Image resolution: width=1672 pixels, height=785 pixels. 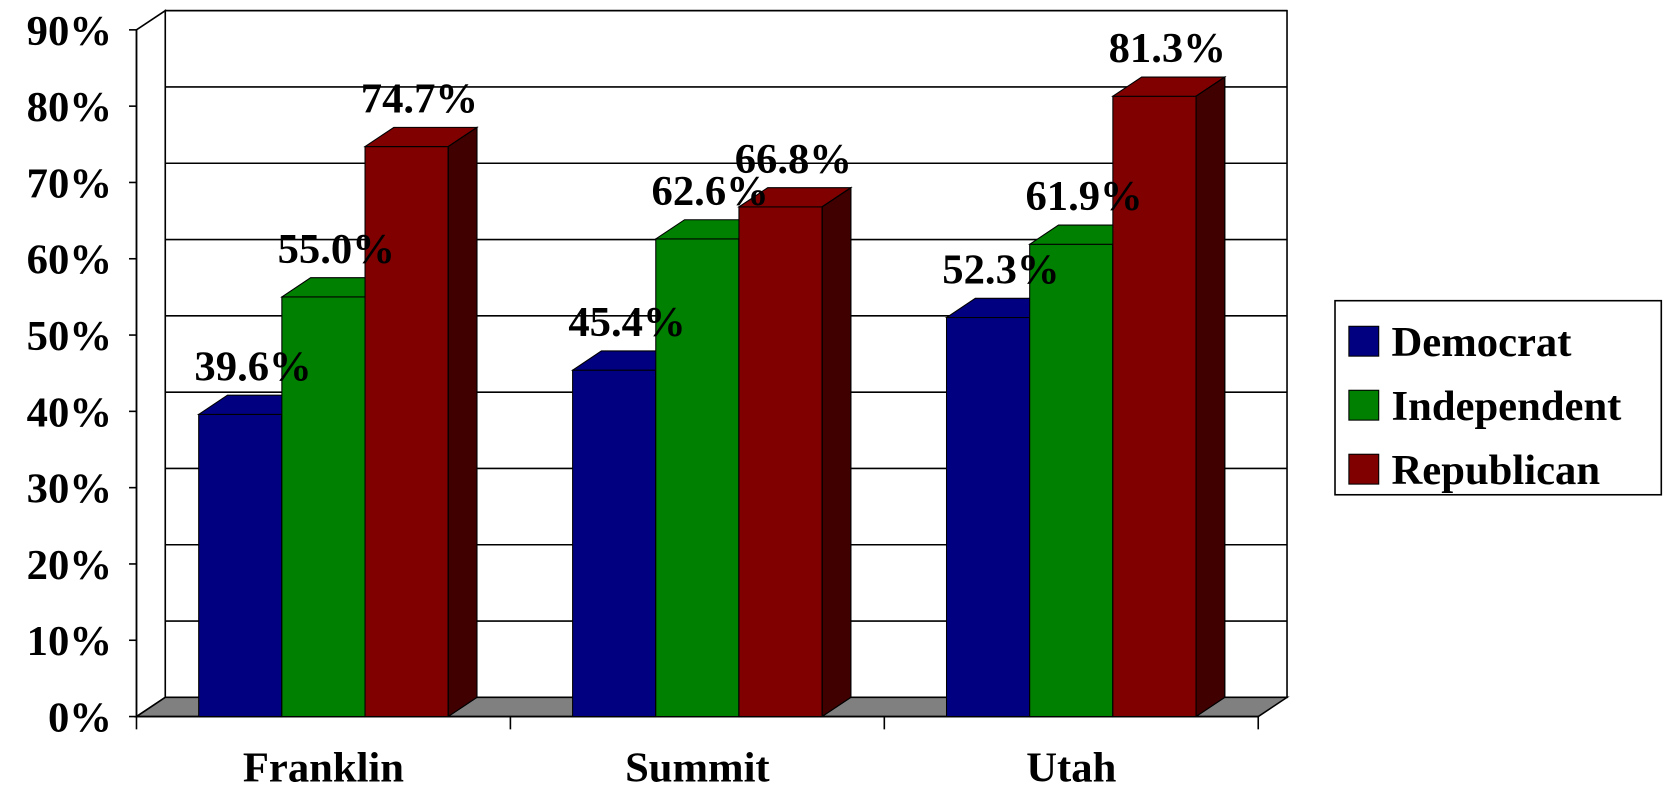 What do you see at coordinates (80, 717) in the screenshot?
I see `y-tick-label: 0%` at bounding box center [80, 717].